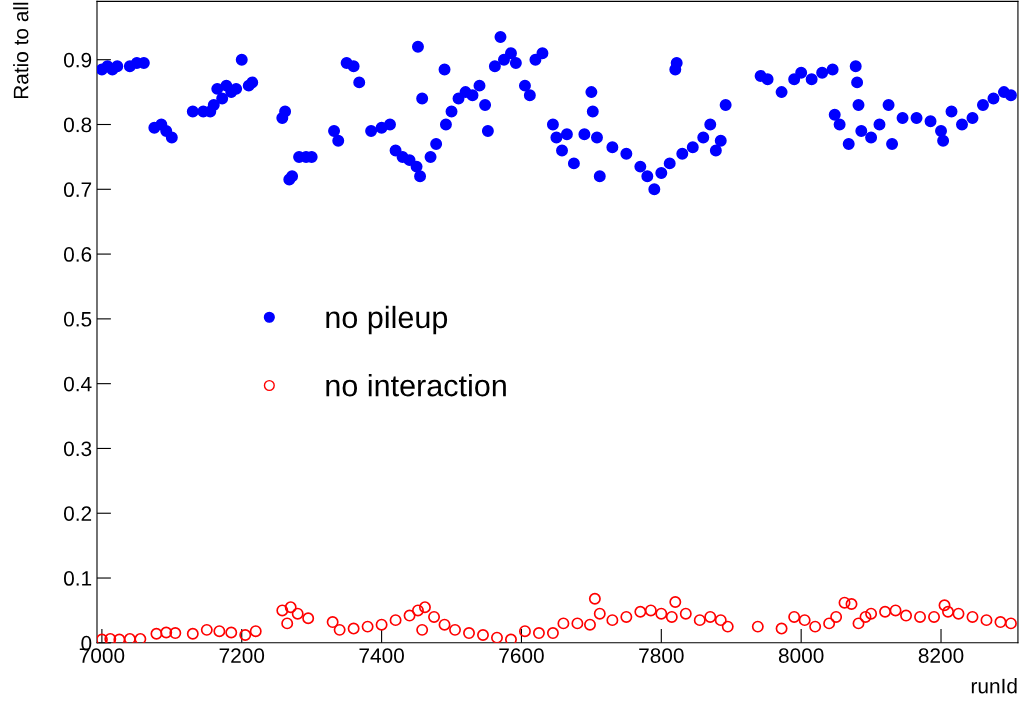 The height and width of the screenshot is (701, 1021). Describe the element at coordinates (77, 513) in the screenshot. I see `y-tick-label: 0.2` at that location.